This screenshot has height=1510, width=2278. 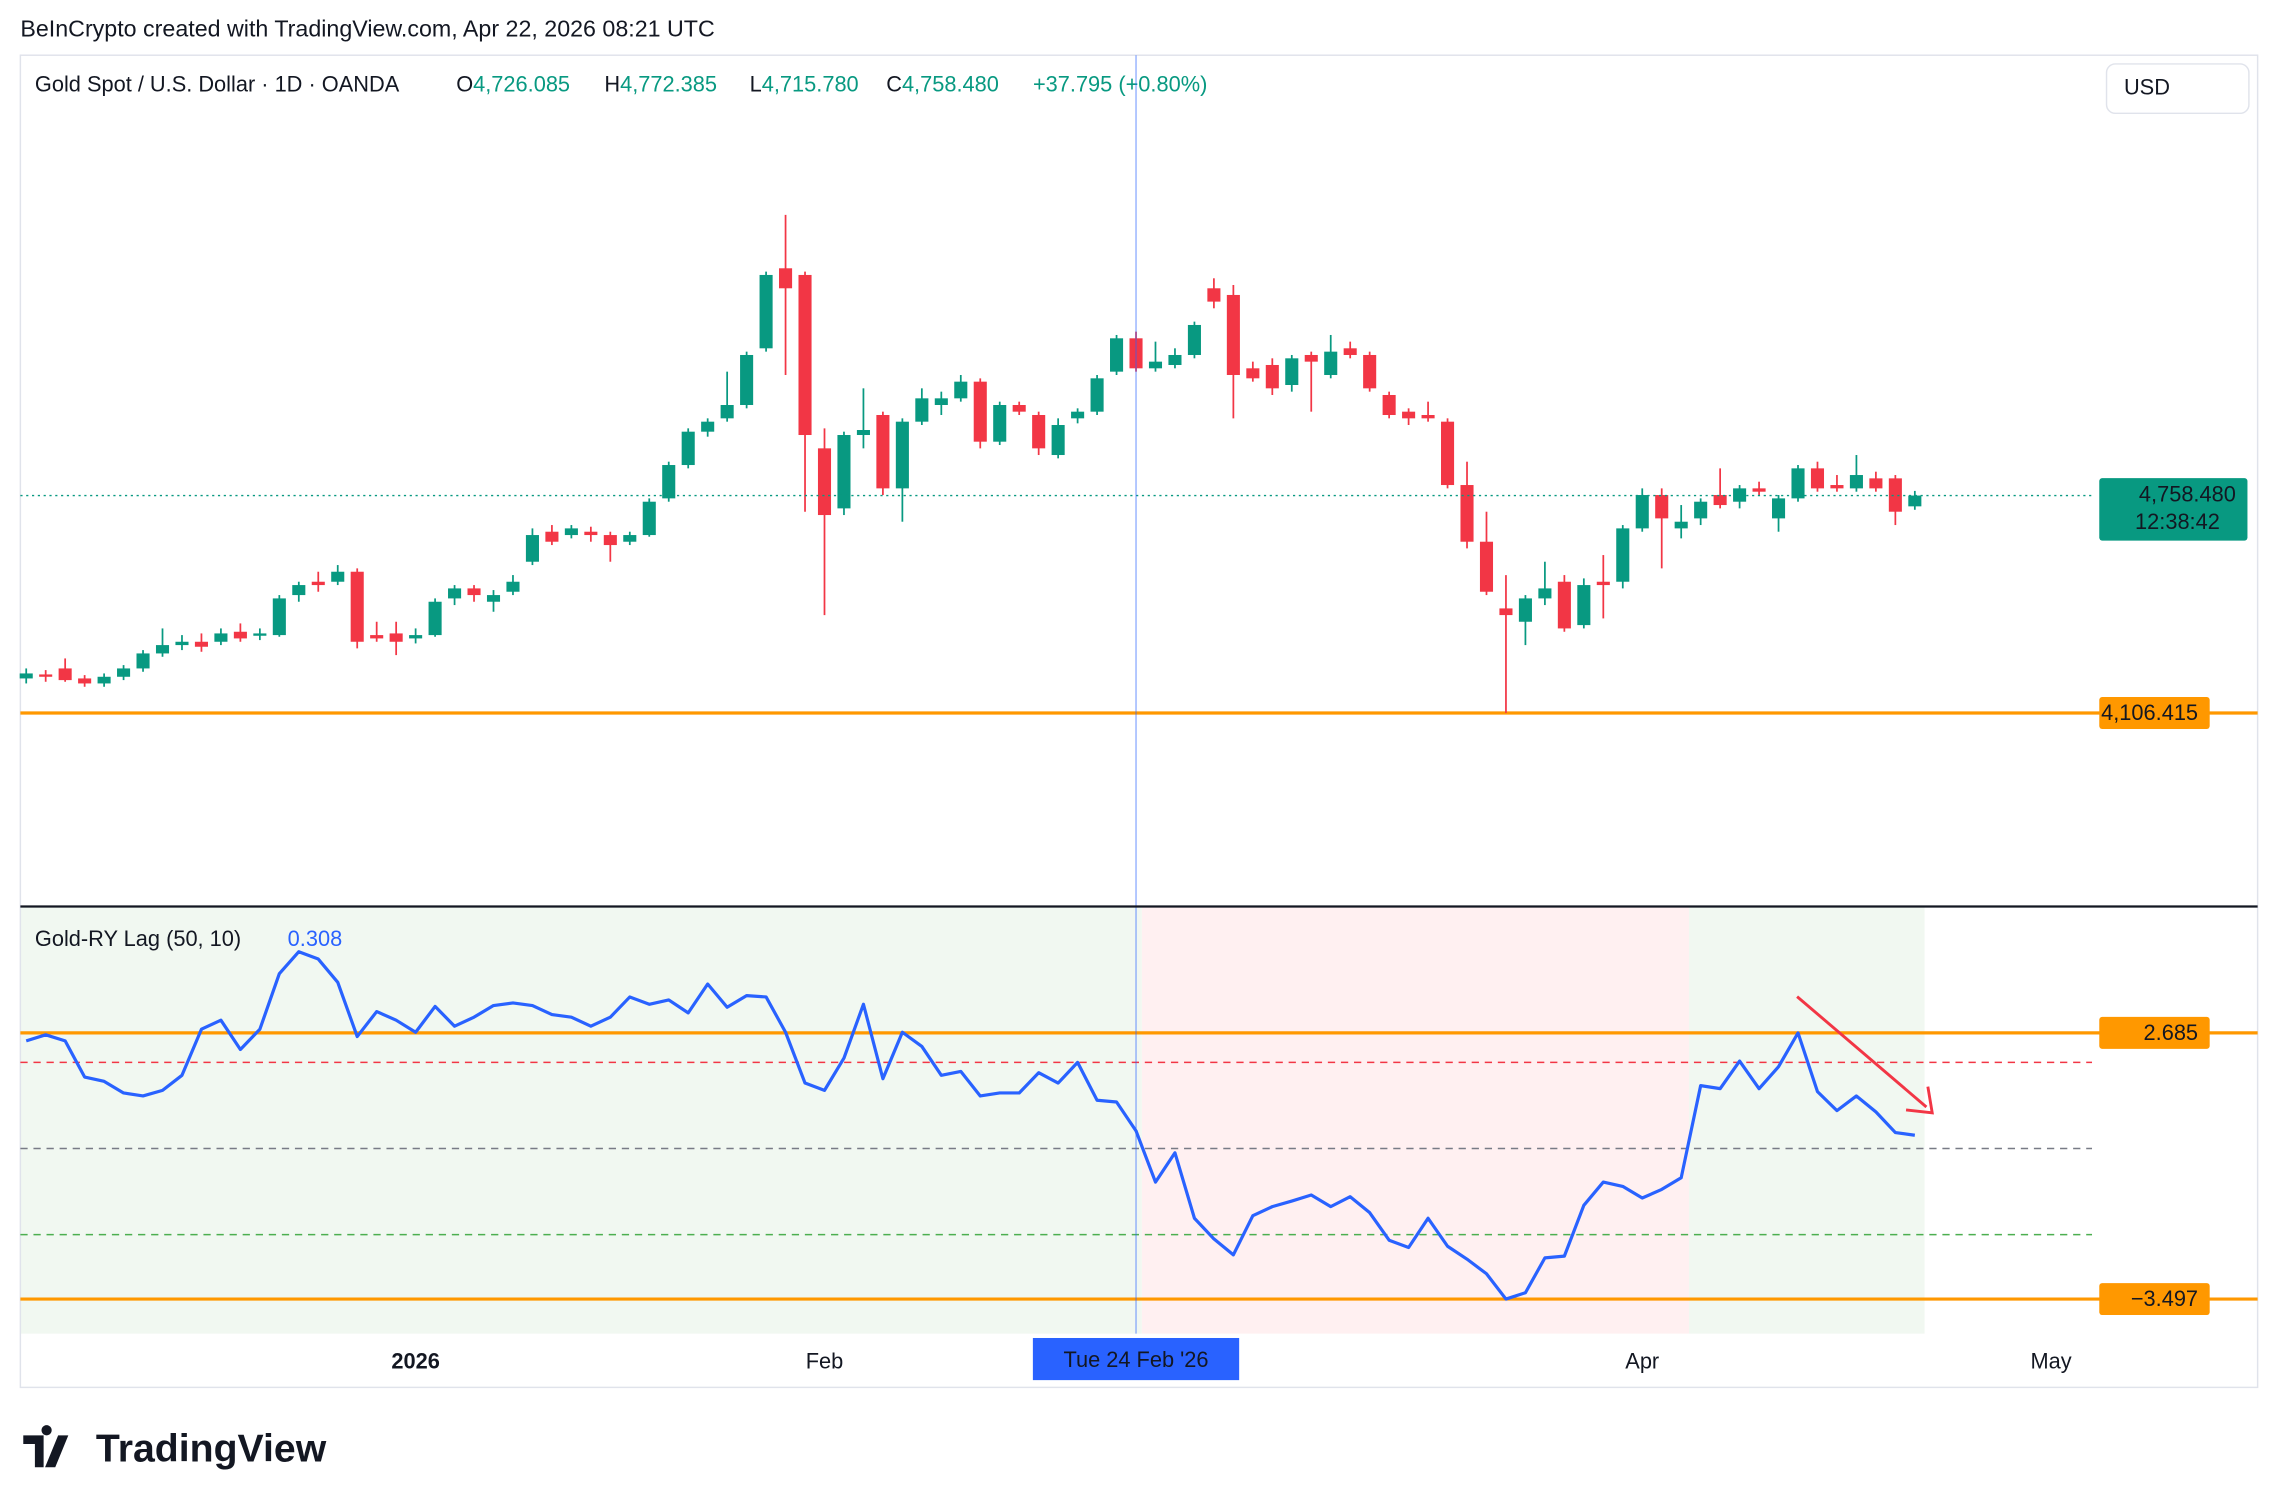 I want to click on legend-value: 4,772.385, so click(x=668, y=83).